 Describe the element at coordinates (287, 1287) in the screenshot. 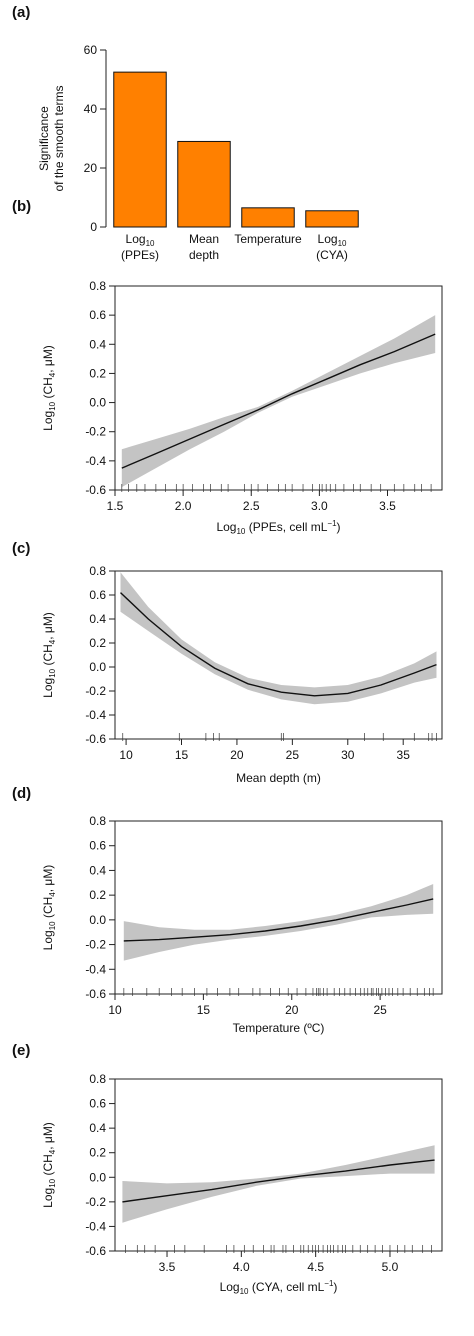

I see `x-axis-title-part: (CYA, cell mL` at that location.